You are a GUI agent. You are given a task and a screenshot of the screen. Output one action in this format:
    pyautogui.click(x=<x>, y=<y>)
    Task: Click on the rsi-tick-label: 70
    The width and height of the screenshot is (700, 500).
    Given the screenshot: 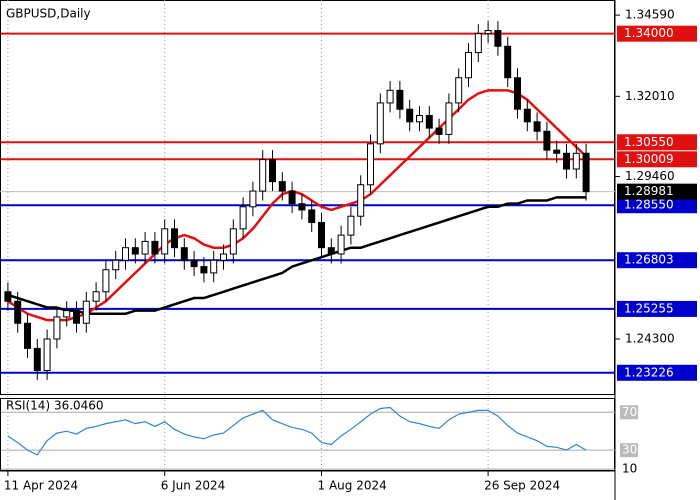 What is the action you would take?
    pyautogui.click(x=629, y=412)
    